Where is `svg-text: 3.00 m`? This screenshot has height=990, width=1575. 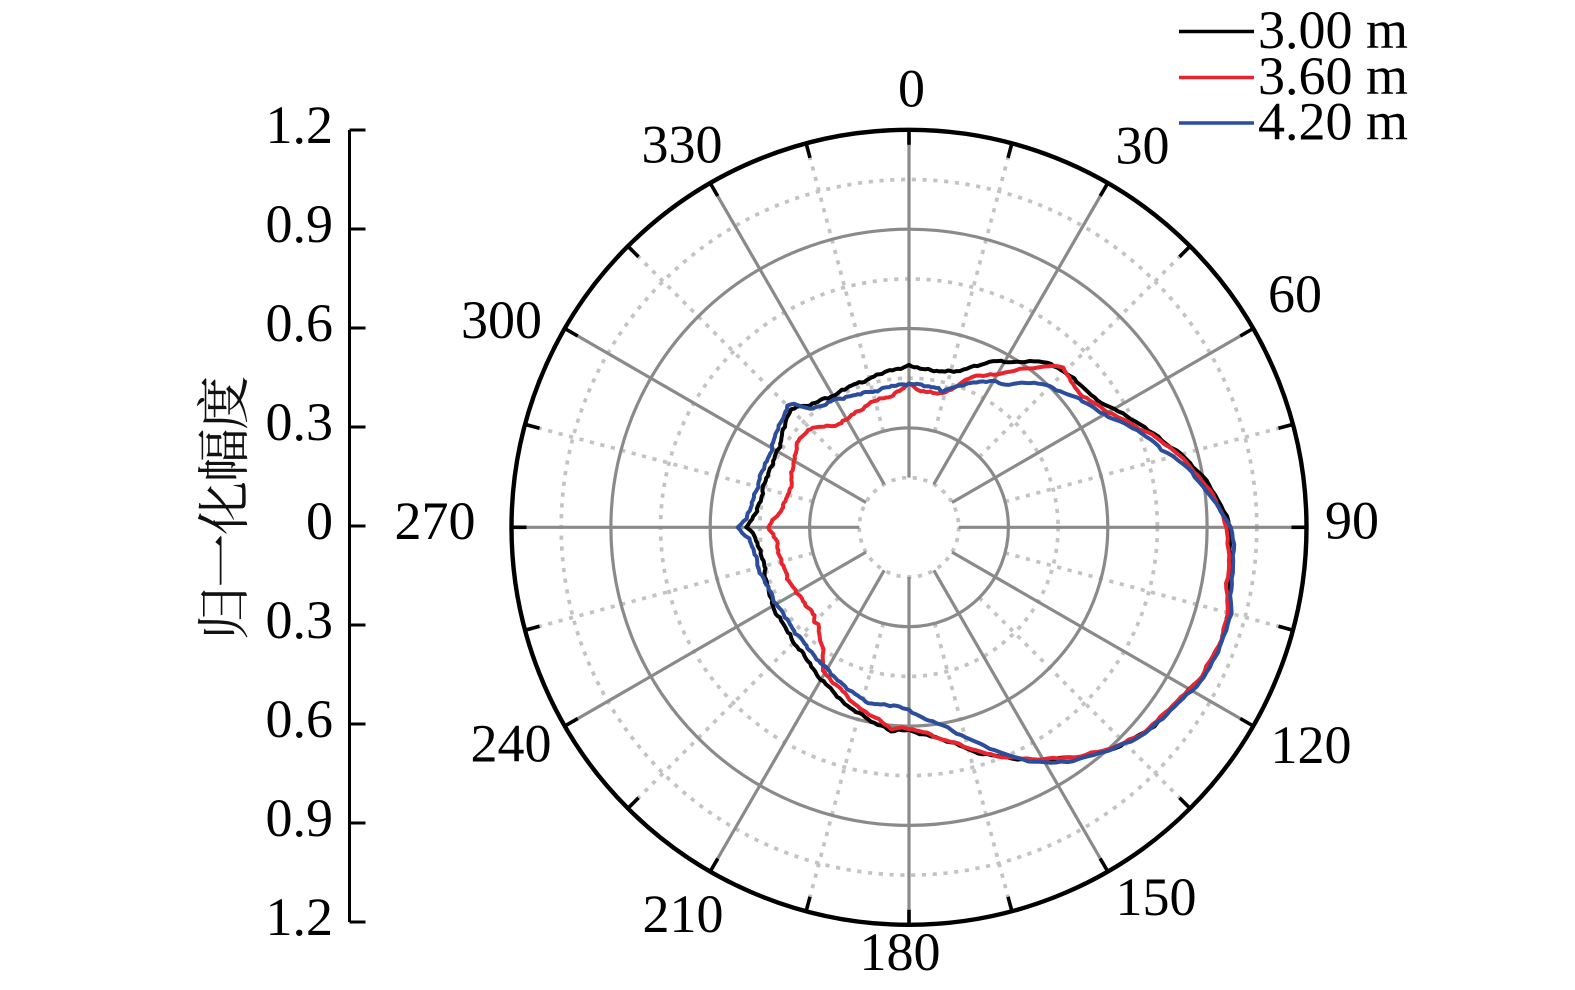 svg-text: 3.00 m is located at coordinates (1333, 30).